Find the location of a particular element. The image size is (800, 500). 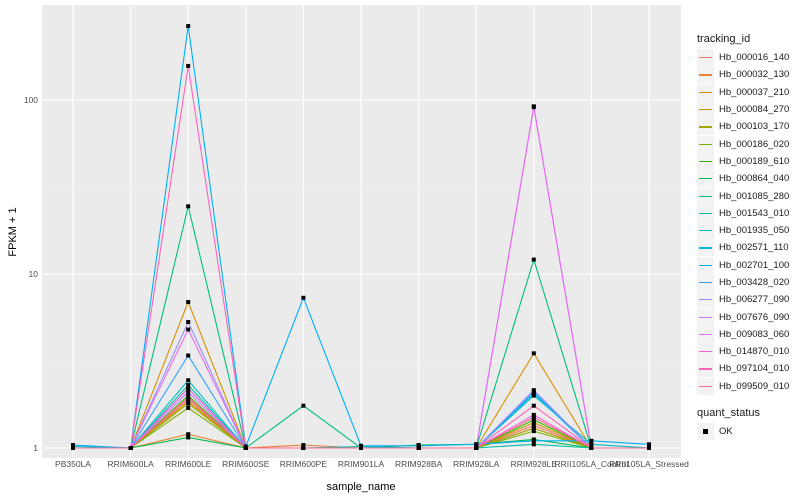

legend-item: Hb_000189_610 is located at coordinates (743, 161).